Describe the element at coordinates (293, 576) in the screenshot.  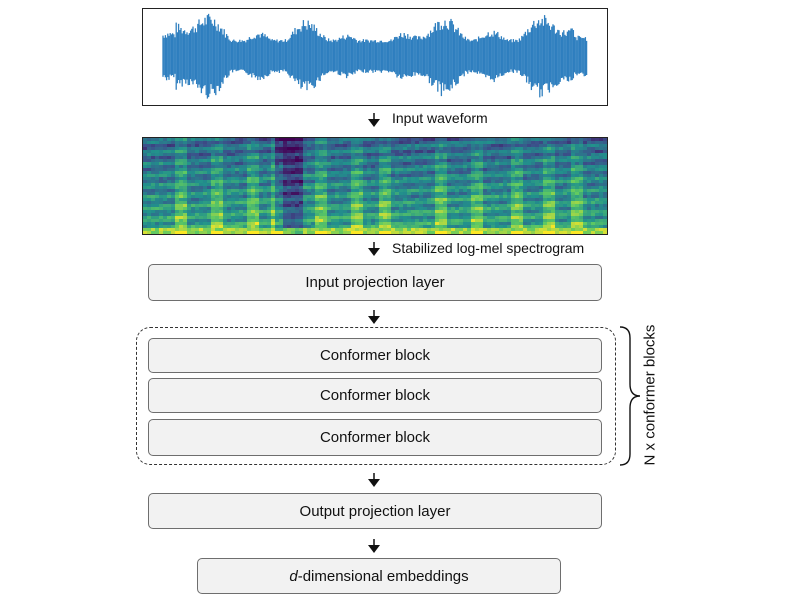
I see `embedding-dimension-symbol: d` at that location.